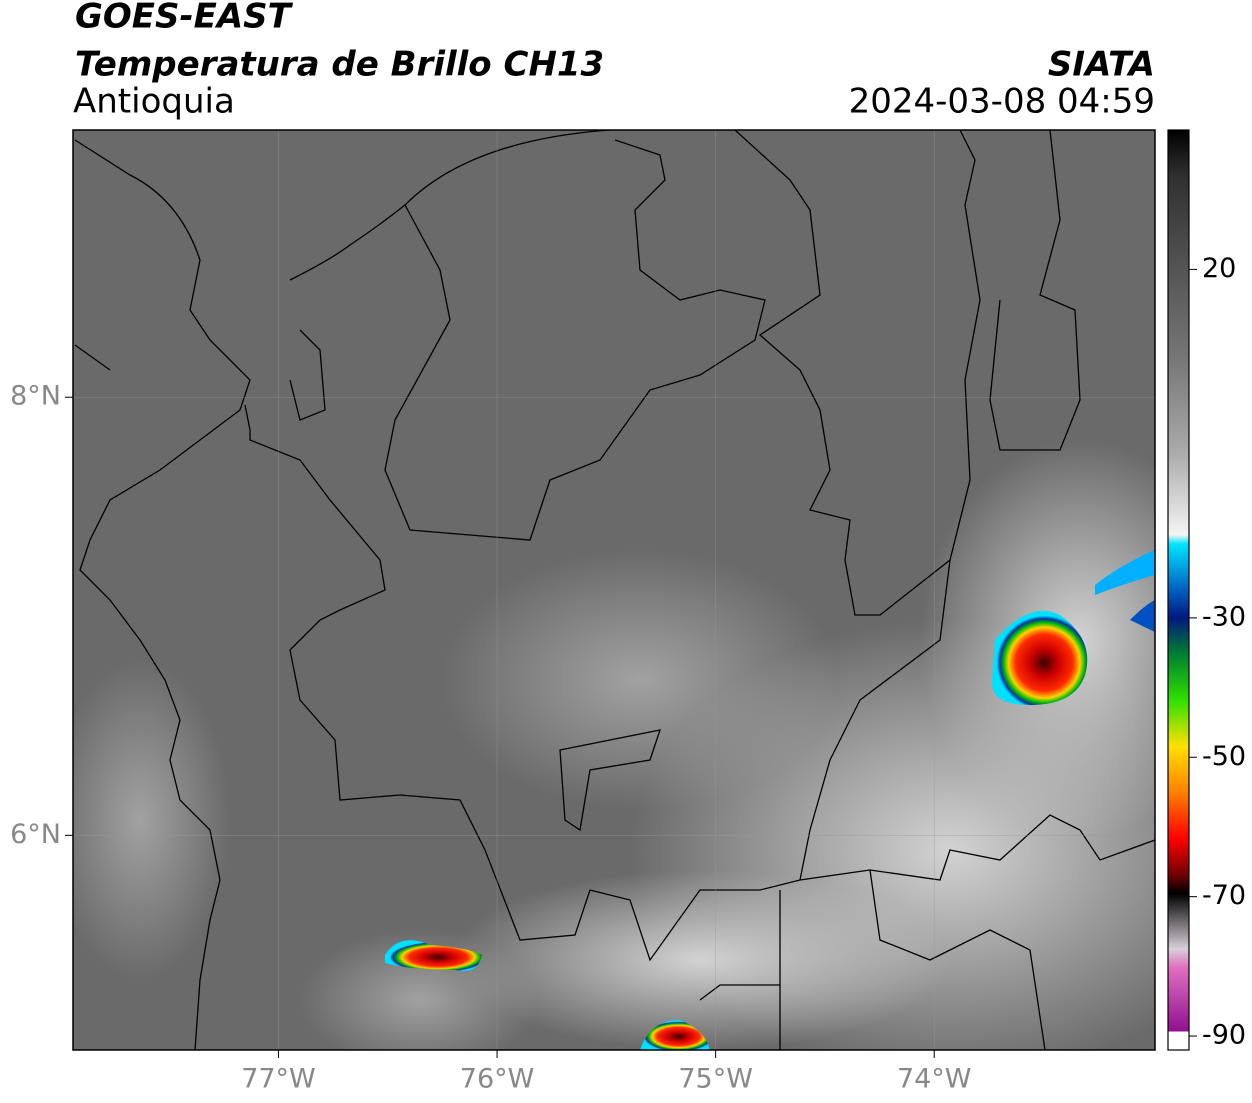  I want to click on x-tick-label: 74°W, so click(934, 1079).